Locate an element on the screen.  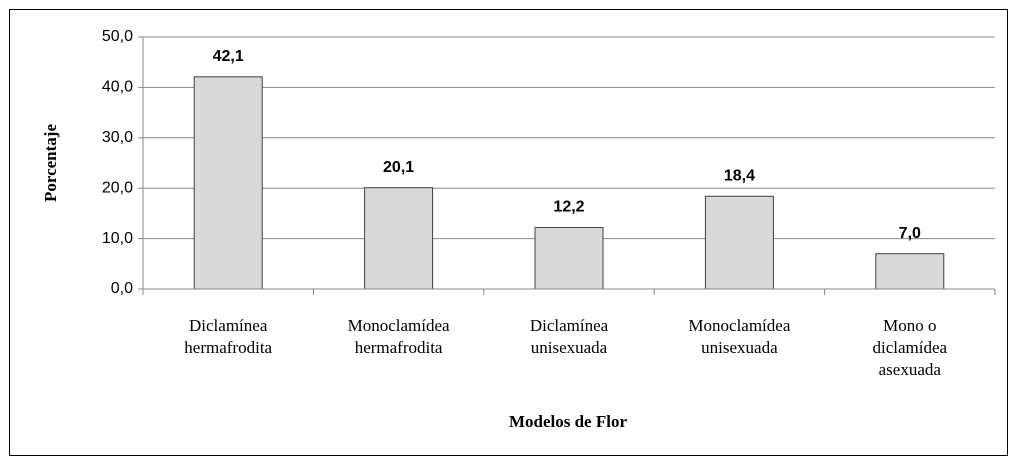
y-tick-label: 0,0 is located at coordinates (122, 288).